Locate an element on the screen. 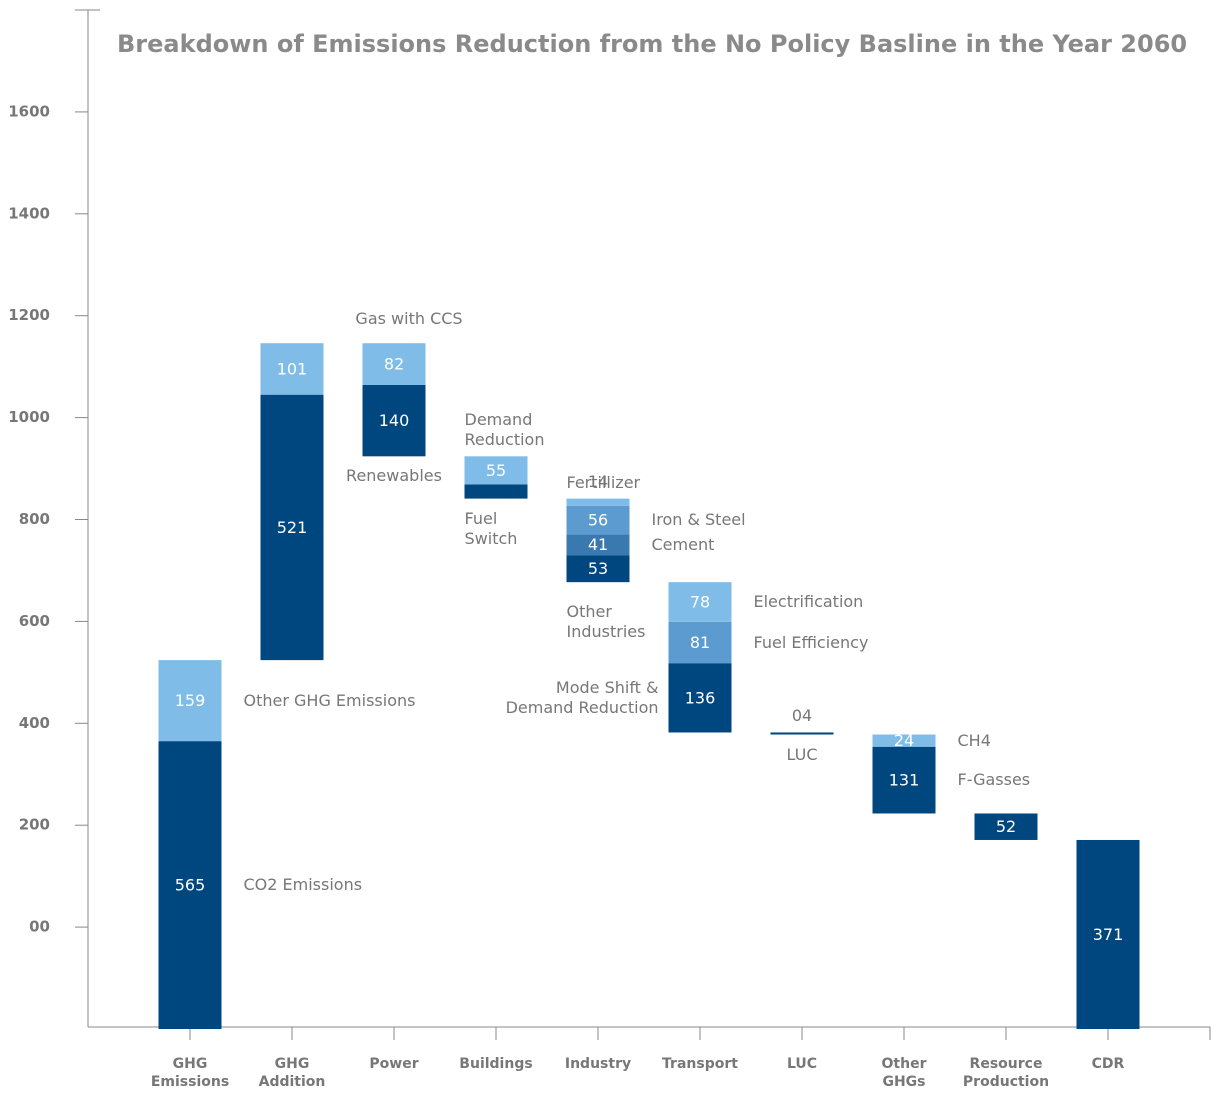 The image size is (1211, 1093). value-label: 78 is located at coordinates (700, 602).